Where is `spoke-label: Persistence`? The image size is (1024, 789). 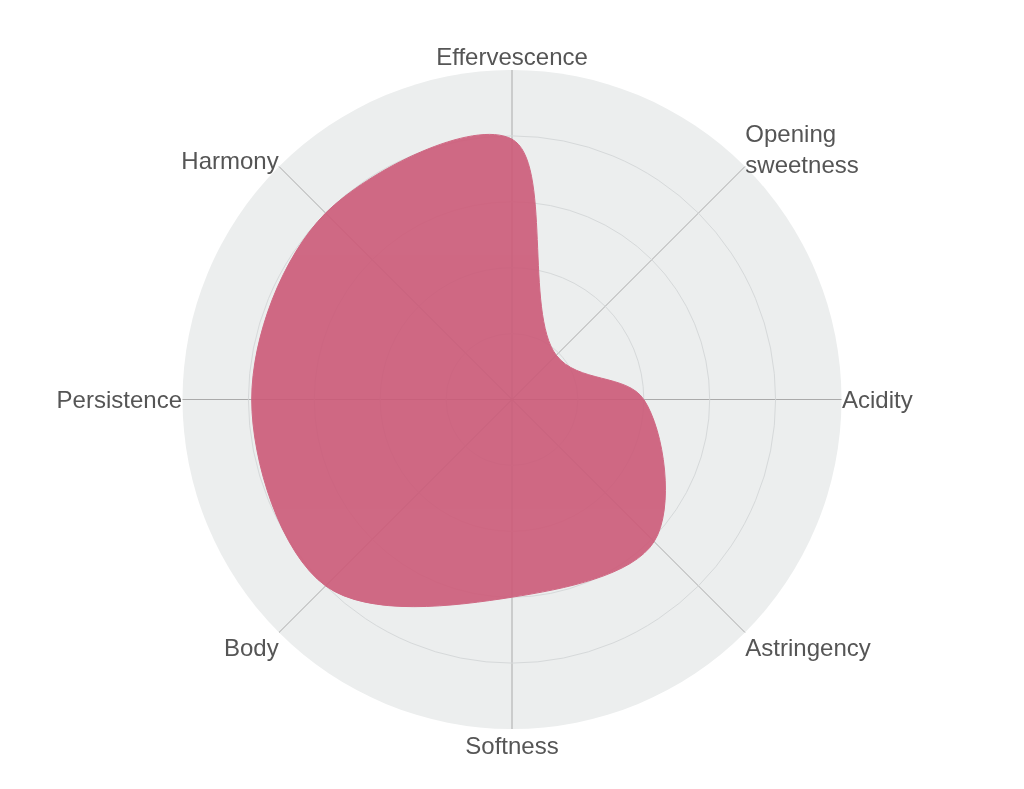 spoke-label: Persistence is located at coordinates (119, 399).